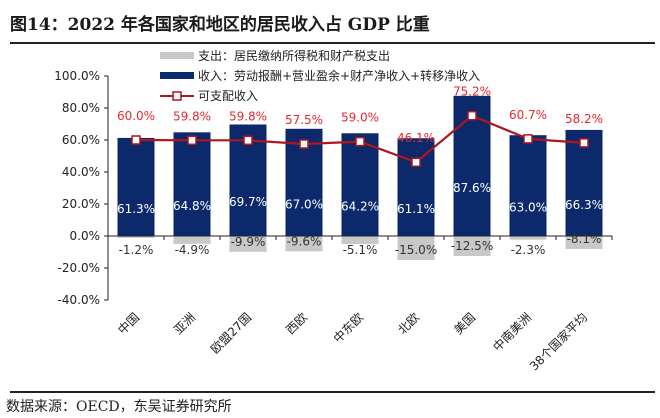 This screenshot has width=660, height=418. What do you see at coordinates (464, 323) in the screenshot?
I see `x-tick-label: 美国` at bounding box center [464, 323].